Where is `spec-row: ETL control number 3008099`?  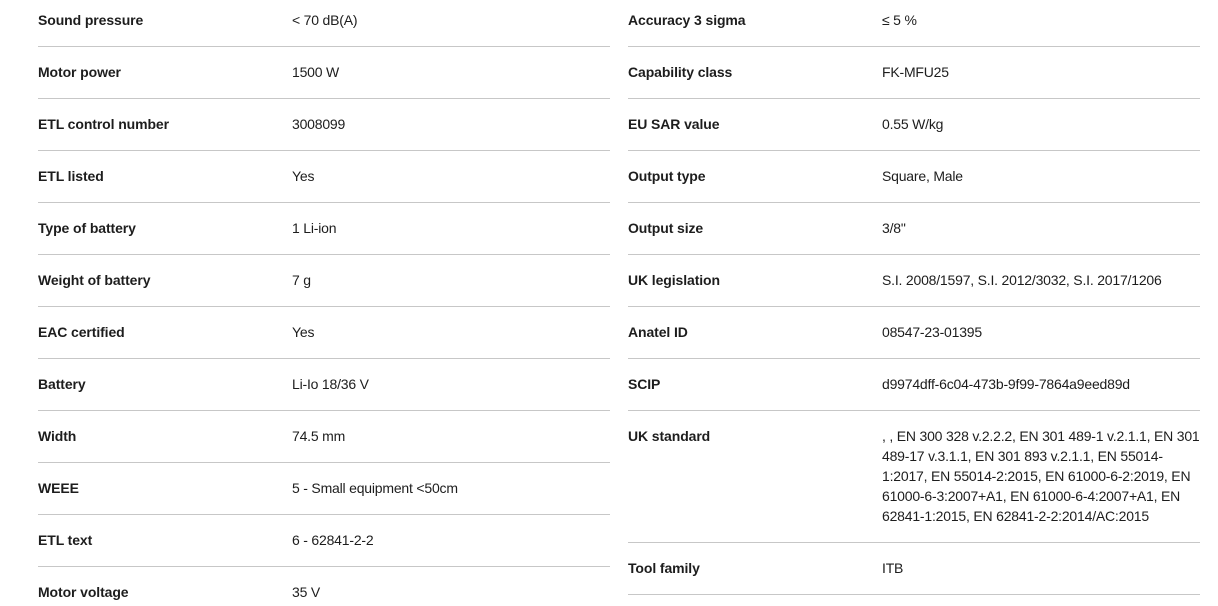
spec-row: ETL control number 3008099 is located at coordinates (324, 125).